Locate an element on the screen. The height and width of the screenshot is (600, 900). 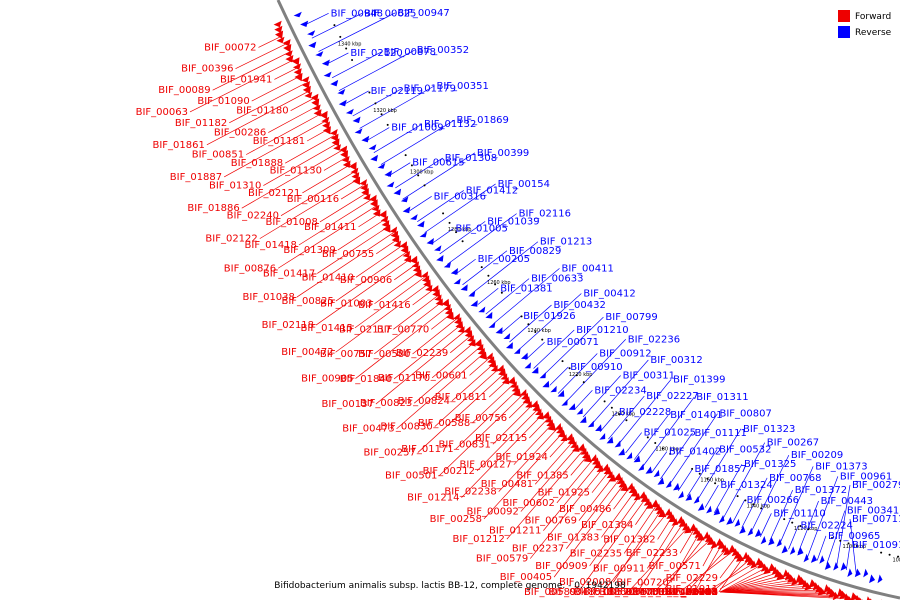
forward-gene-label: BIF_02233 is located at coordinates (652, 553).